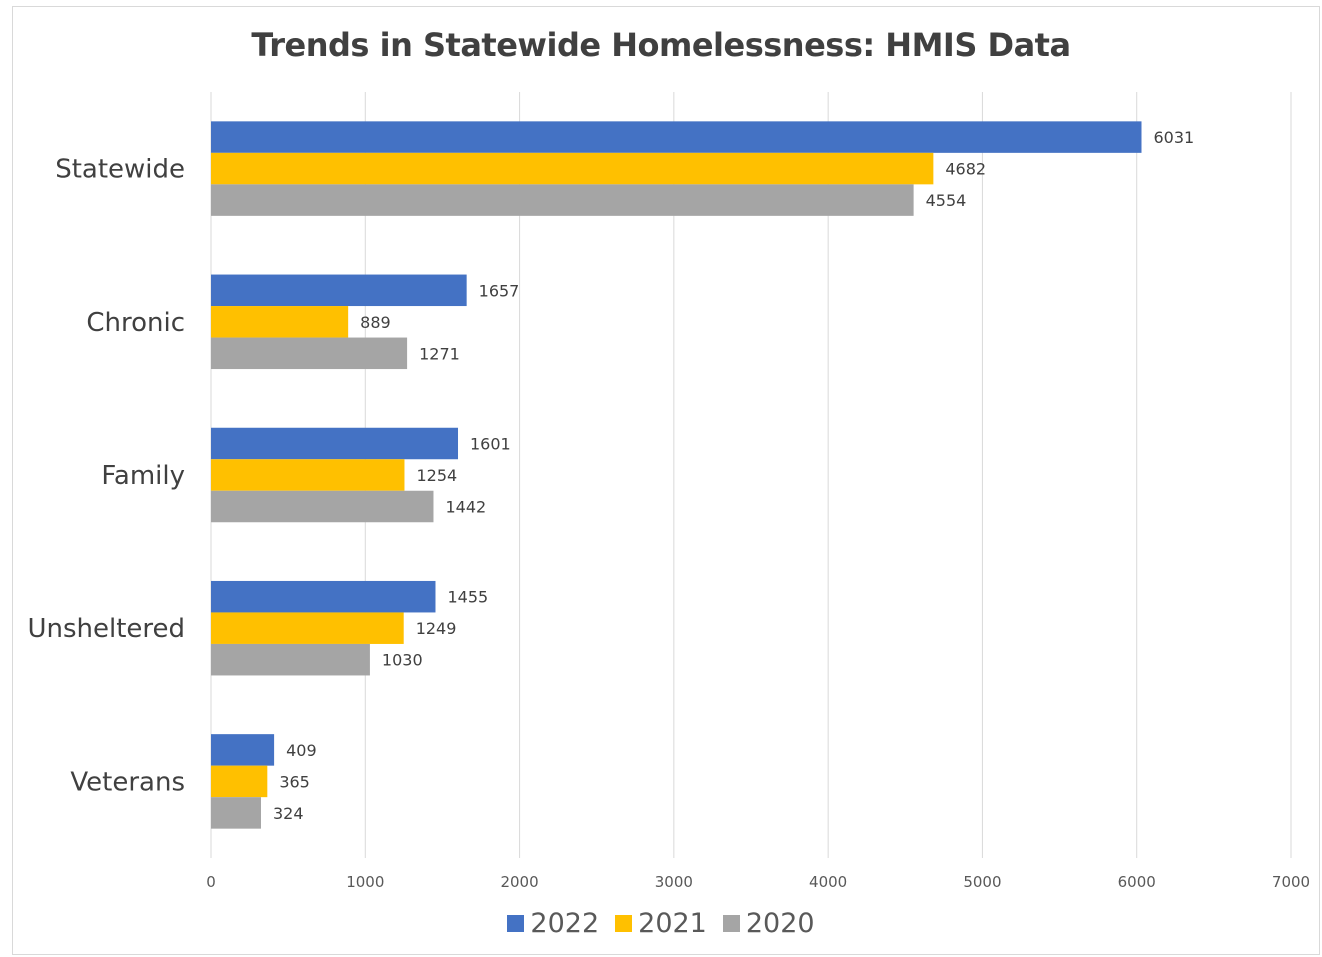 This screenshot has height=957, width=1322. What do you see at coordinates (490, 444) in the screenshot?
I see `data-label: 1601` at bounding box center [490, 444].